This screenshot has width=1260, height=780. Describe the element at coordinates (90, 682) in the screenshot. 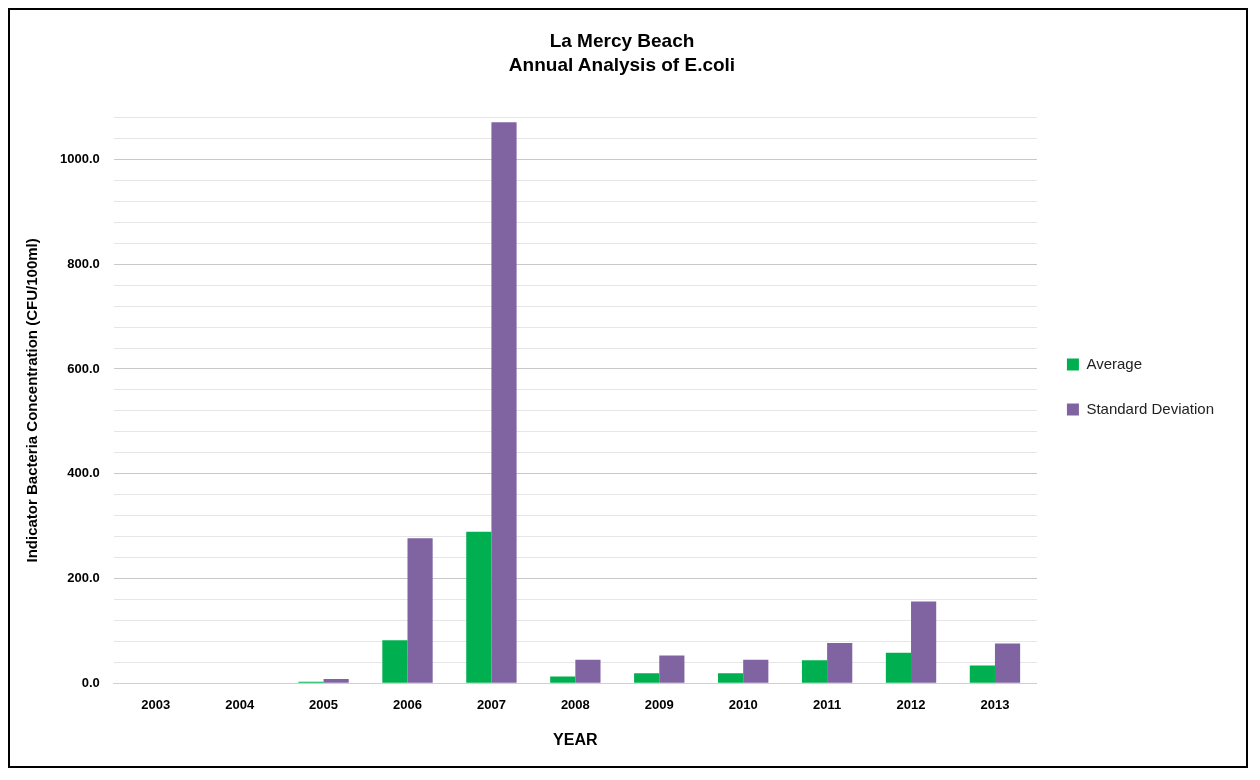

I see `y-tick-label: 0.0` at that location.